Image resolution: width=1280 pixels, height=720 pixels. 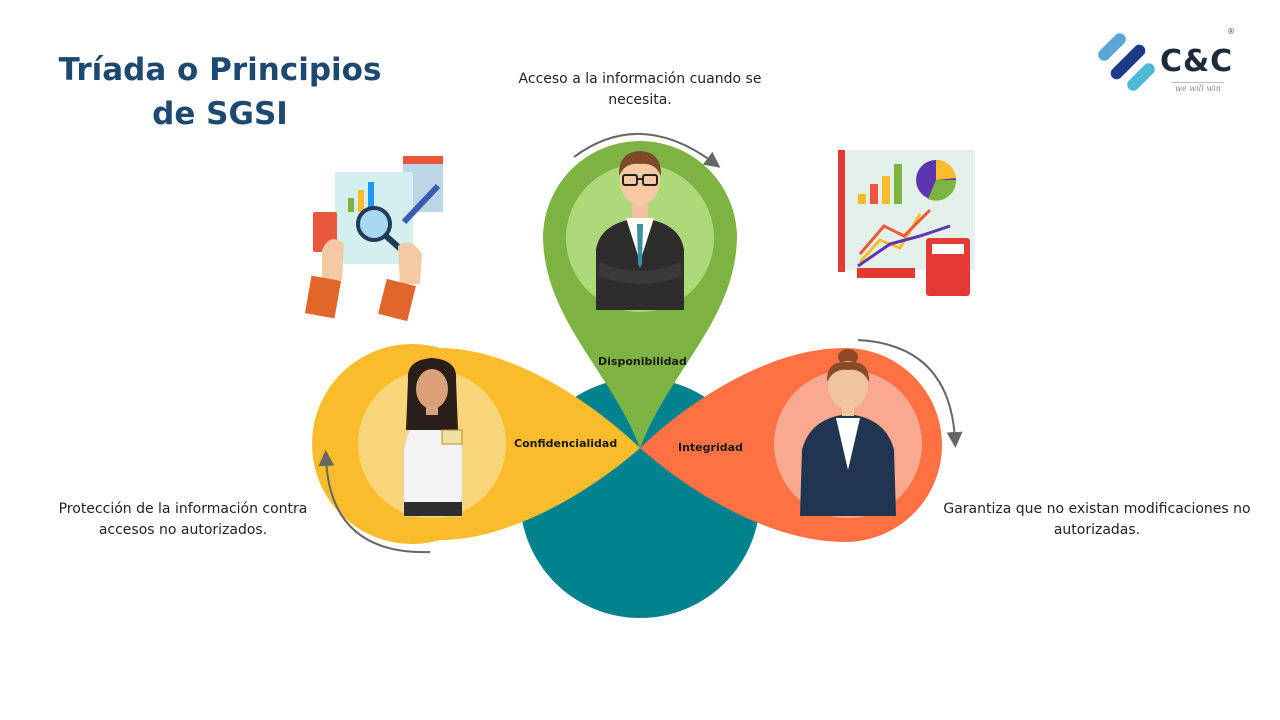 I want to click on financial-chart-icon, so click(x=906, y=223).